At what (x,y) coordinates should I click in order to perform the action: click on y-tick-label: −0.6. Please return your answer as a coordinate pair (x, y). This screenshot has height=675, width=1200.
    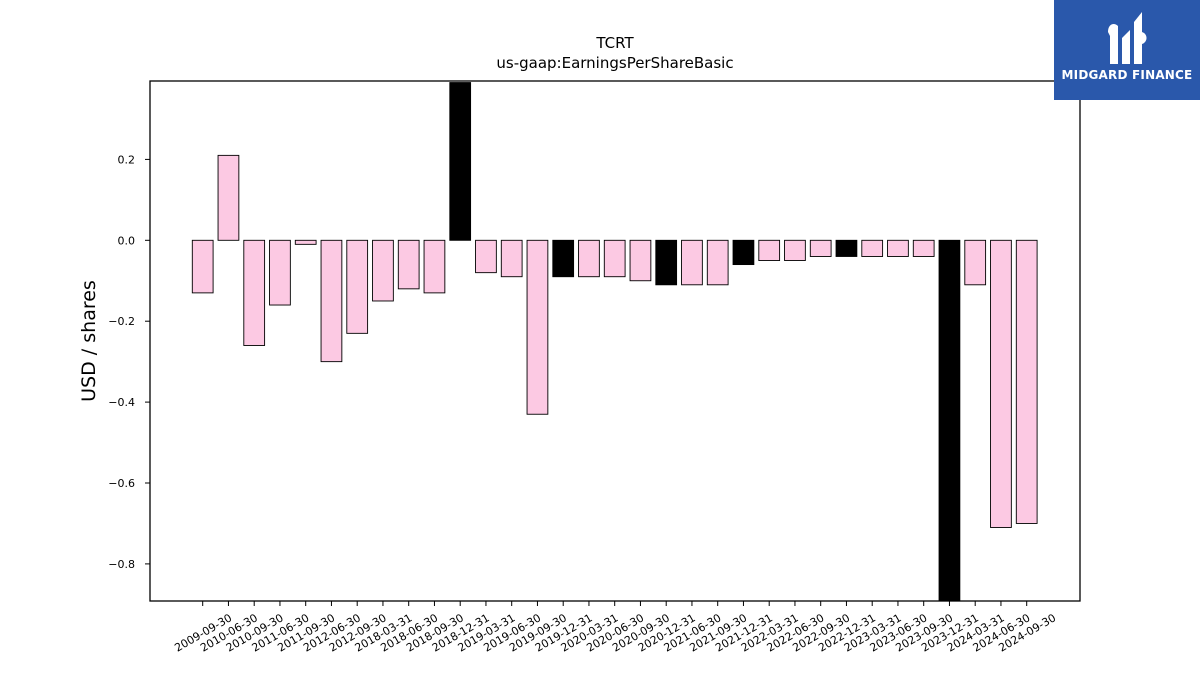
    Looking at the image, I should click on (121, 483).